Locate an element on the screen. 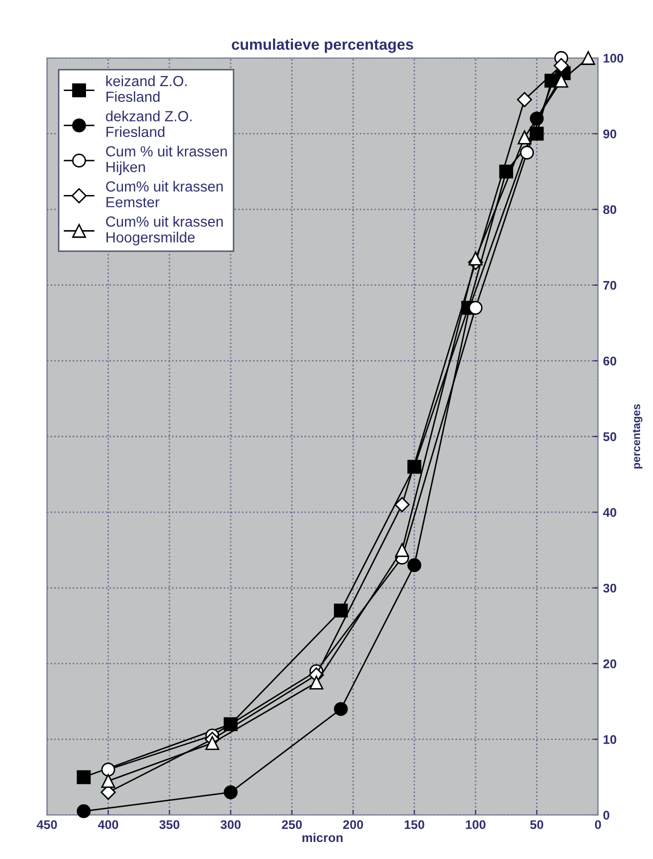 This screenshot has width=653, height=859. y-tick-label: 100 is located at coordinates (614, 58).